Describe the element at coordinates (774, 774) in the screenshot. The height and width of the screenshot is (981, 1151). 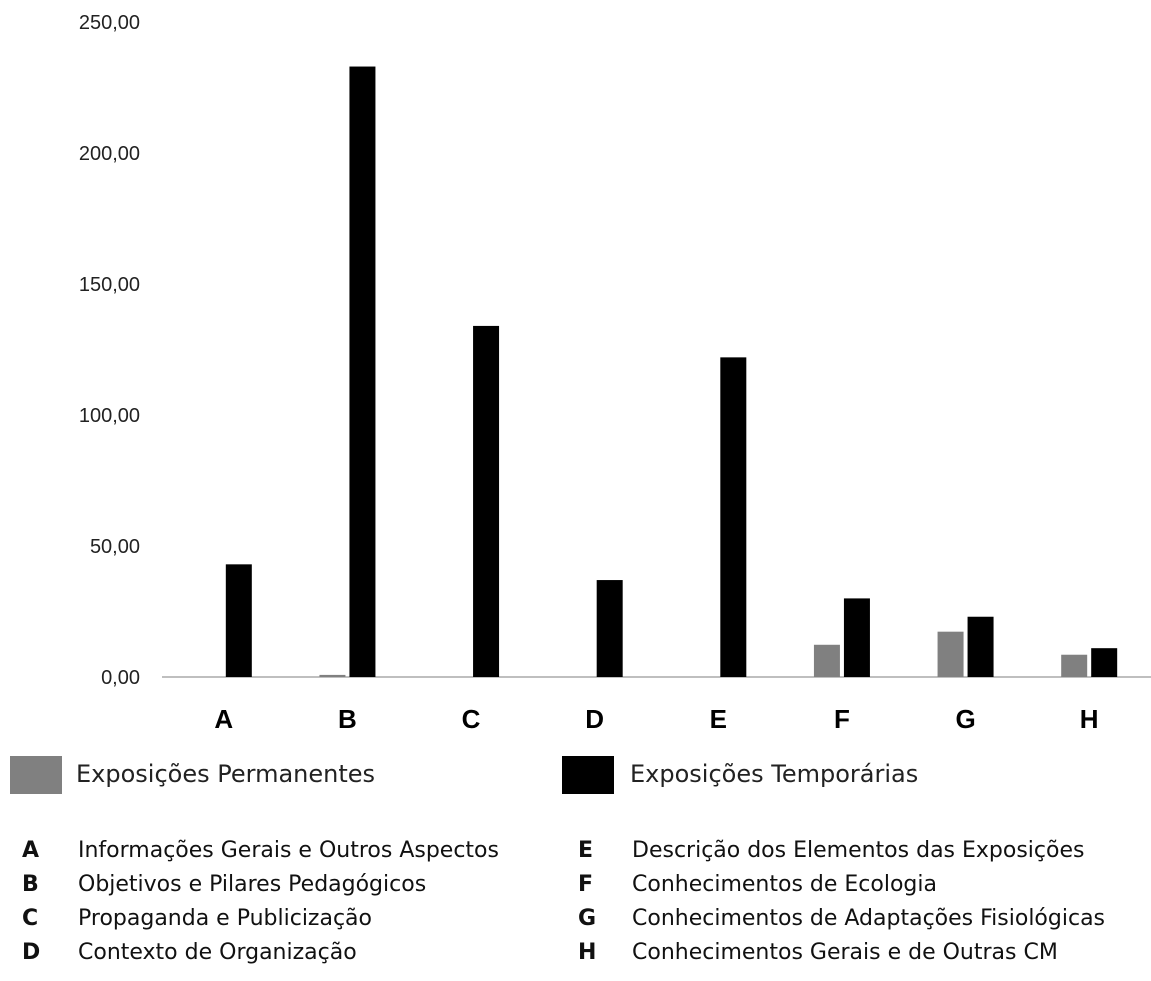
I see `legend-label-temporary: Exposições Temporárias` at that location.